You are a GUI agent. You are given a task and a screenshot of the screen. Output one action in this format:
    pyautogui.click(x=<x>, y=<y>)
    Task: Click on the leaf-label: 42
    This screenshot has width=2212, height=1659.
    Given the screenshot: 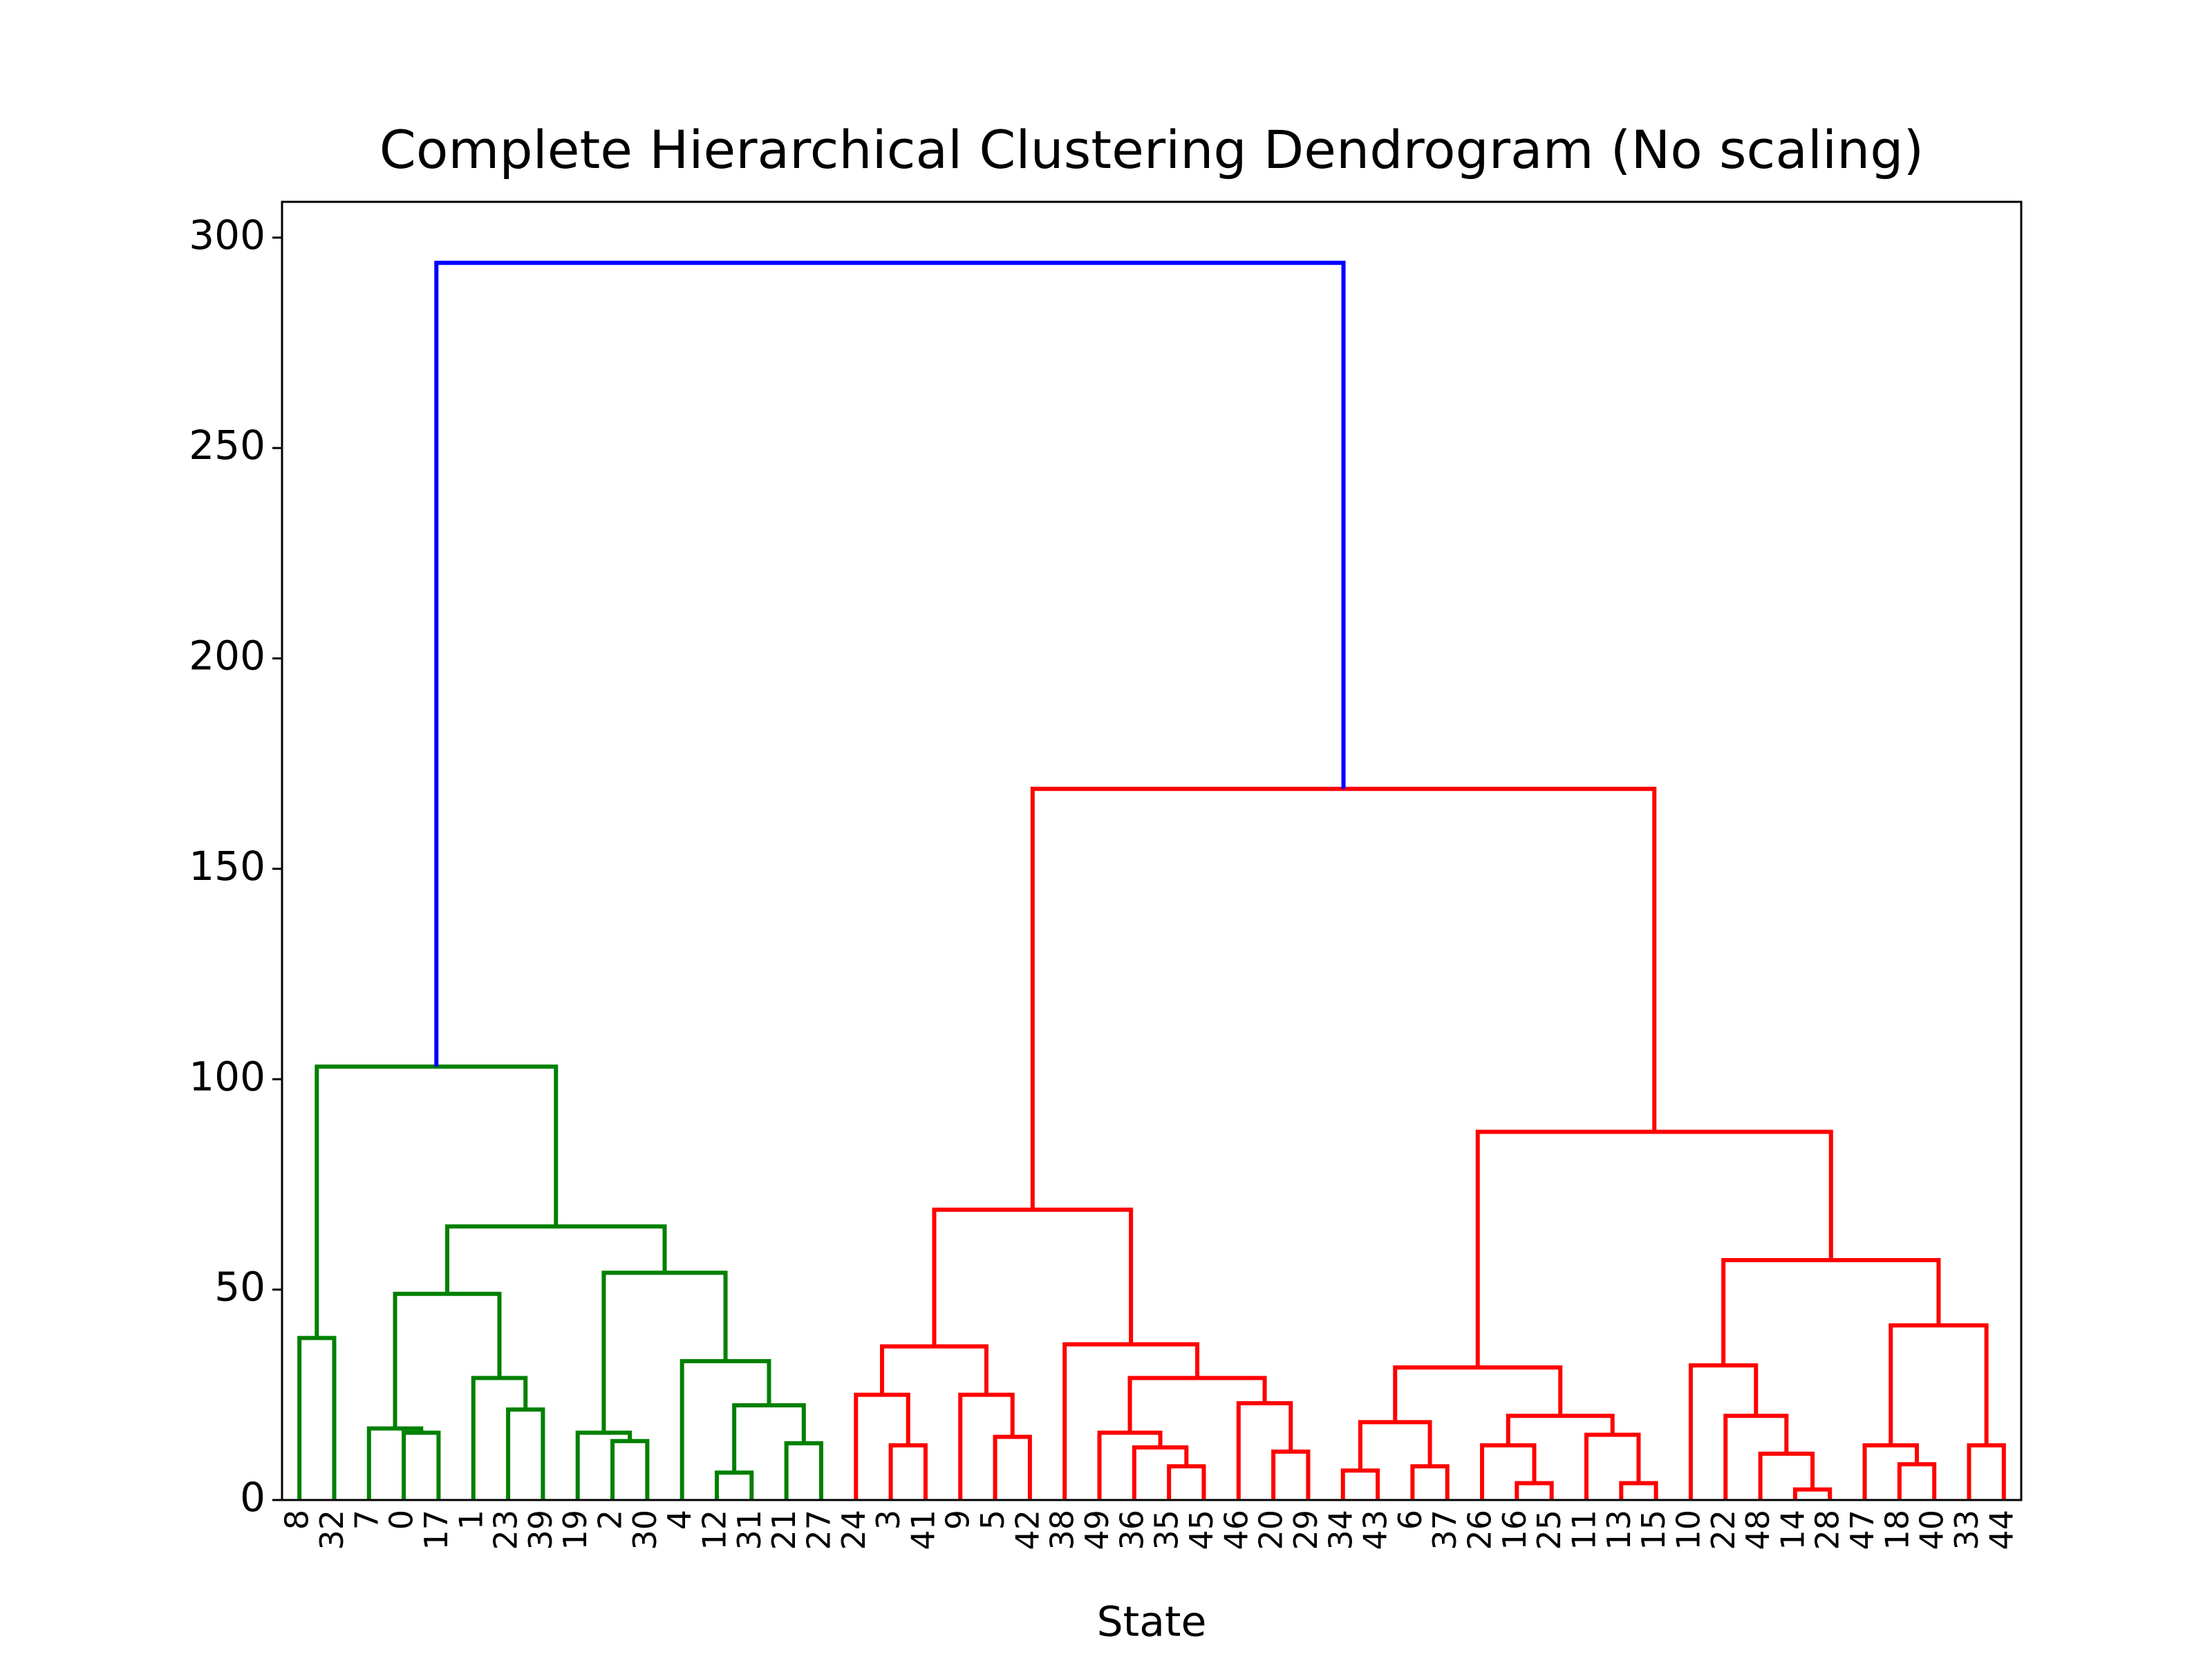 What is the action you would take?
    pyautogui.click(x=1028, y=1530)
    